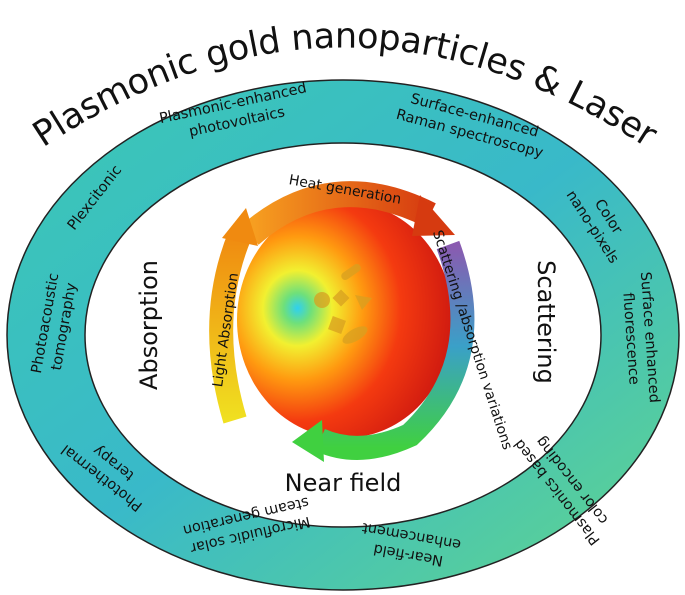  Describe the element at coordinates (343, 303) in the screenshot. I see `nanoparticles` at that location.